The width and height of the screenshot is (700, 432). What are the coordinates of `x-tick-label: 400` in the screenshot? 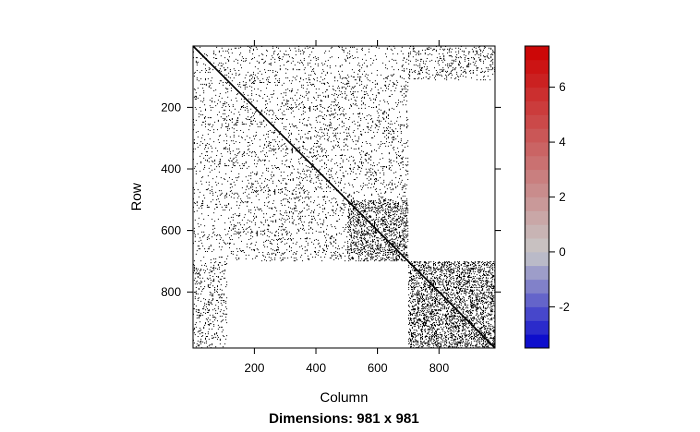 It's located at (316, 368).